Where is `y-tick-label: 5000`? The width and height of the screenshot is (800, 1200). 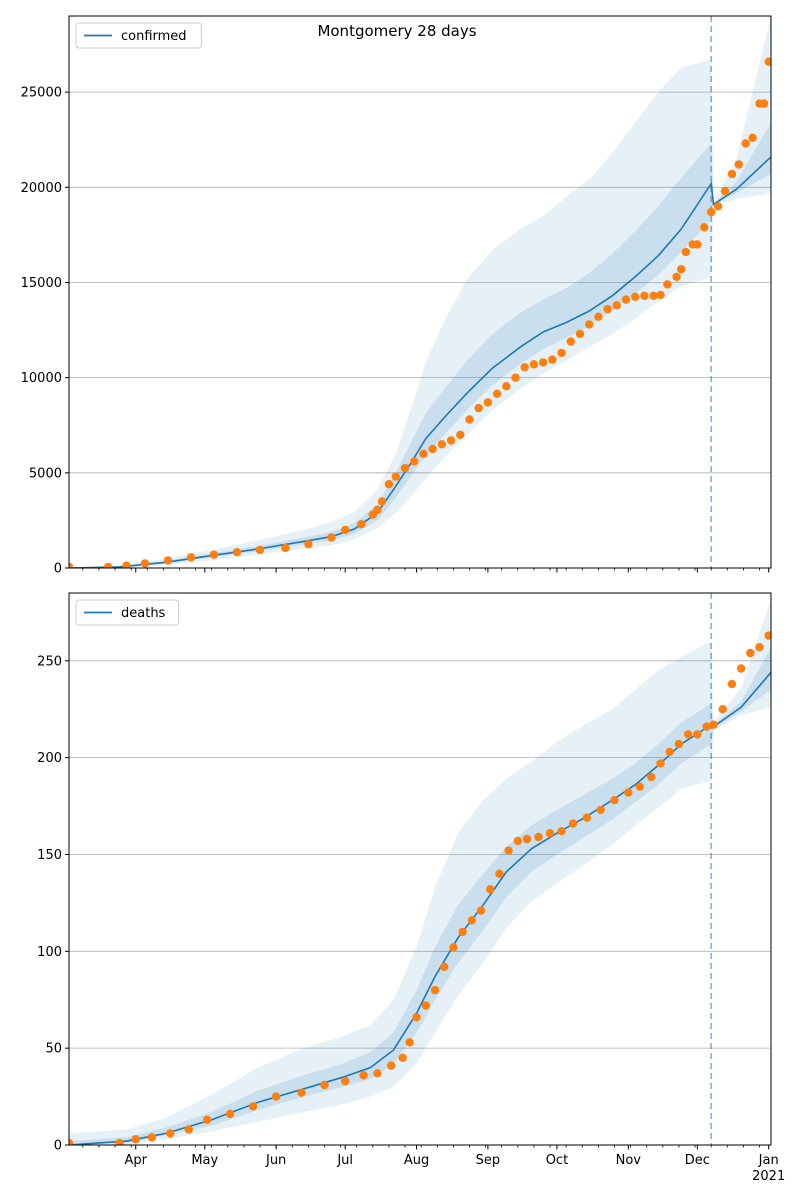
y-tick-label: 5000 is located at coordinates (45, 473).